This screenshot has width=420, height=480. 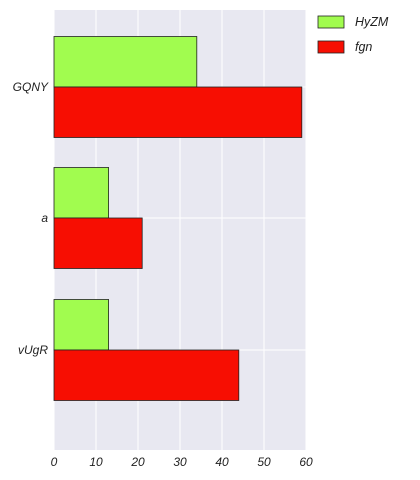 I want to click on x-tick-label: 40, so click(x=222, y=462).